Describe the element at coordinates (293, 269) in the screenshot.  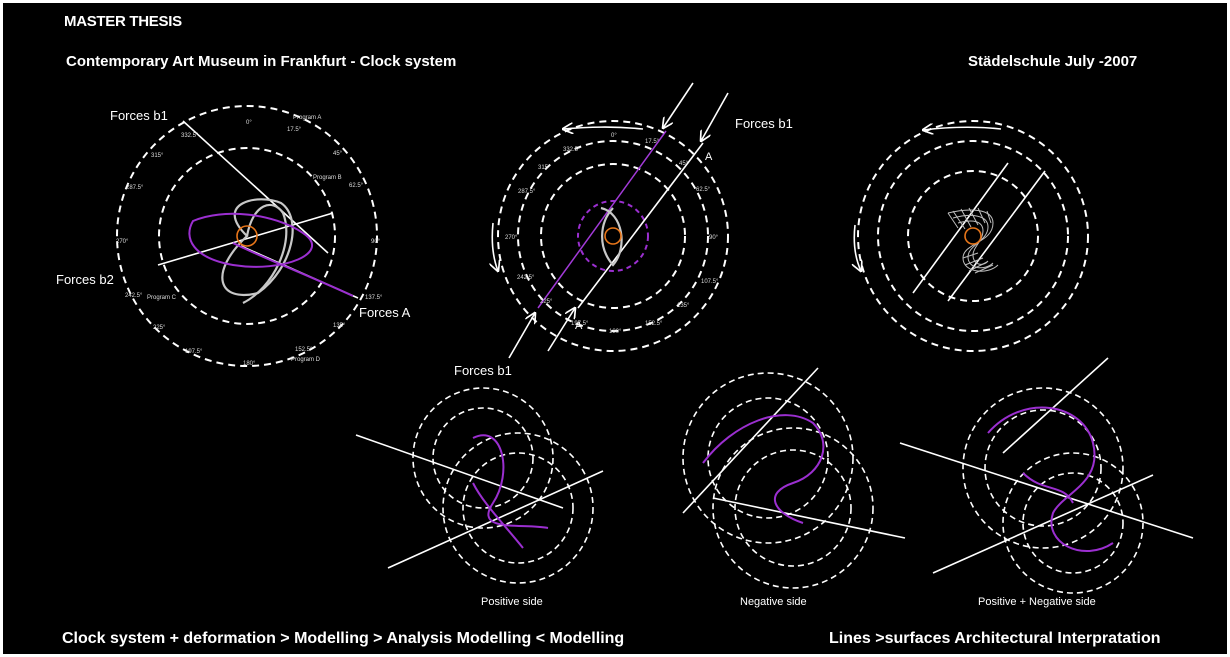
I see `forces-a-purple` at that location.